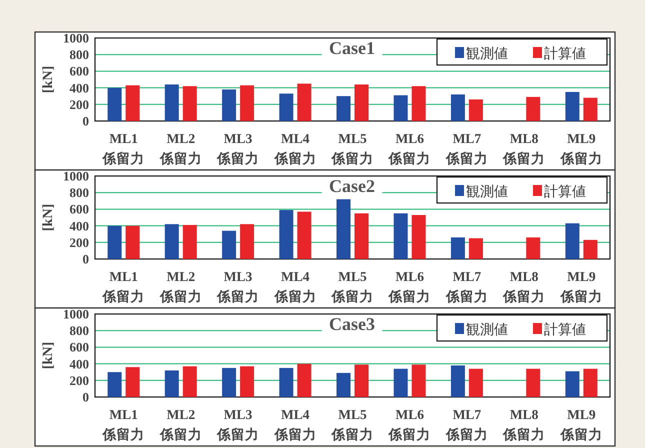  I want to click on x-tick-label: ML6 係留力, so click(409, 424).